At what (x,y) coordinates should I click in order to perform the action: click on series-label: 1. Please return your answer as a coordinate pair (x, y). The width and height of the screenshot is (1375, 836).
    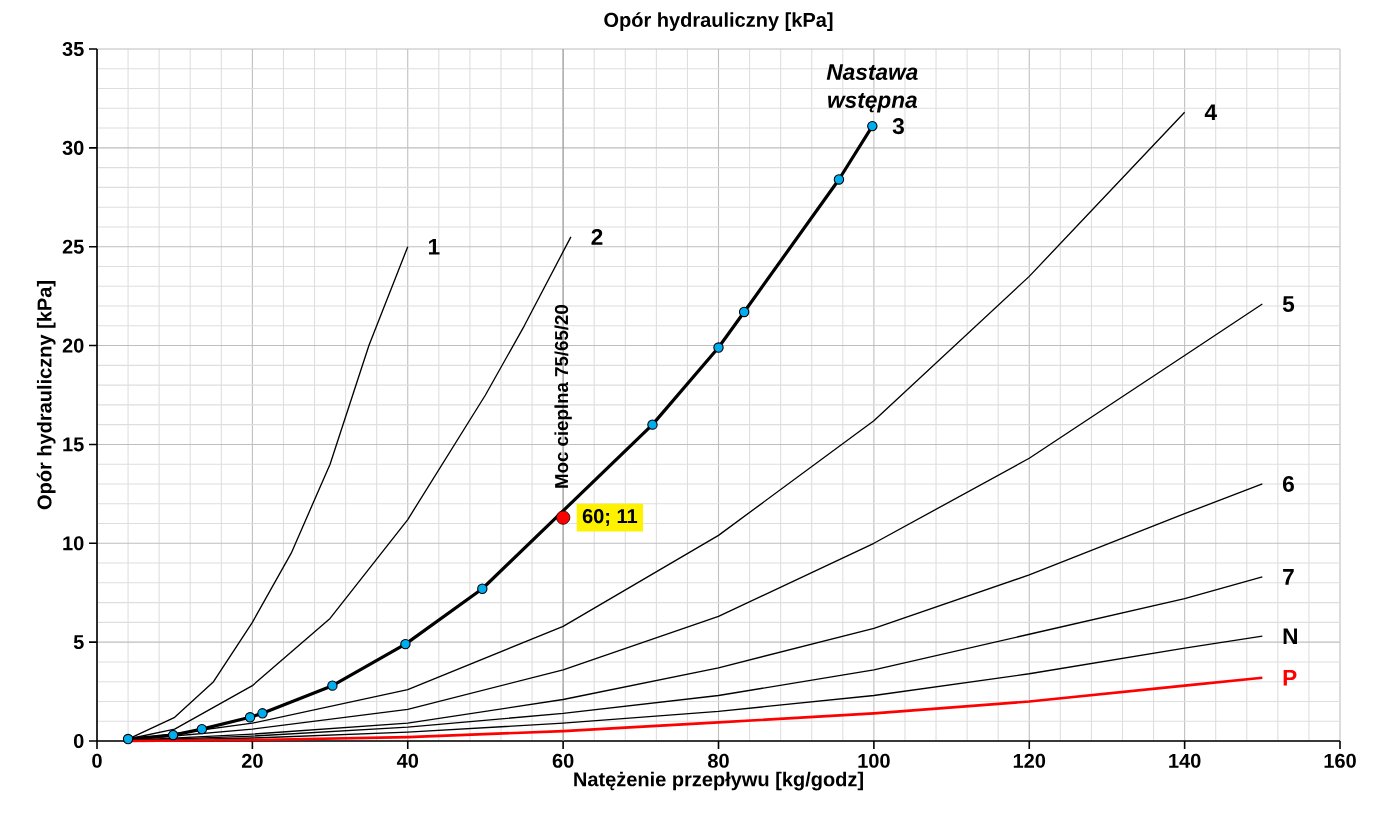
    Looking at the image, I should click on (434, 246).